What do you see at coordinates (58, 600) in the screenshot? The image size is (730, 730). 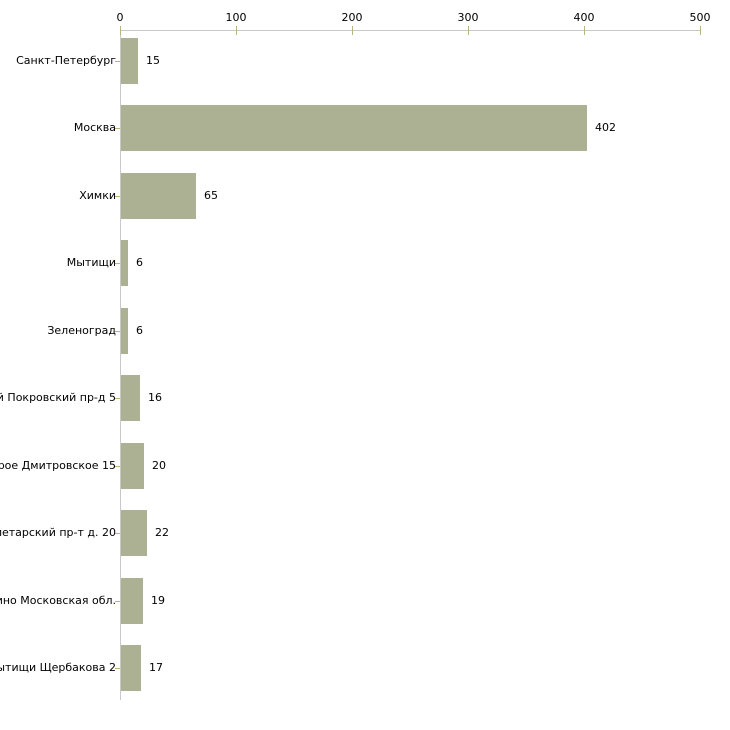 I see `category-label: ино Московская обл.` at bounding box center [58, 600].